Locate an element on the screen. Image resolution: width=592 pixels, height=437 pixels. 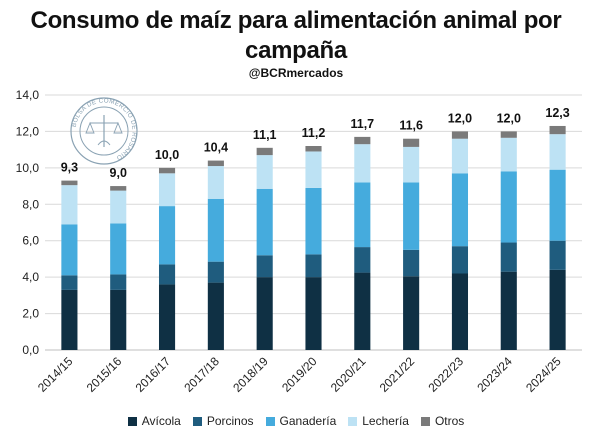
legend-label: Ganadería is located at coordinates (308, 421).